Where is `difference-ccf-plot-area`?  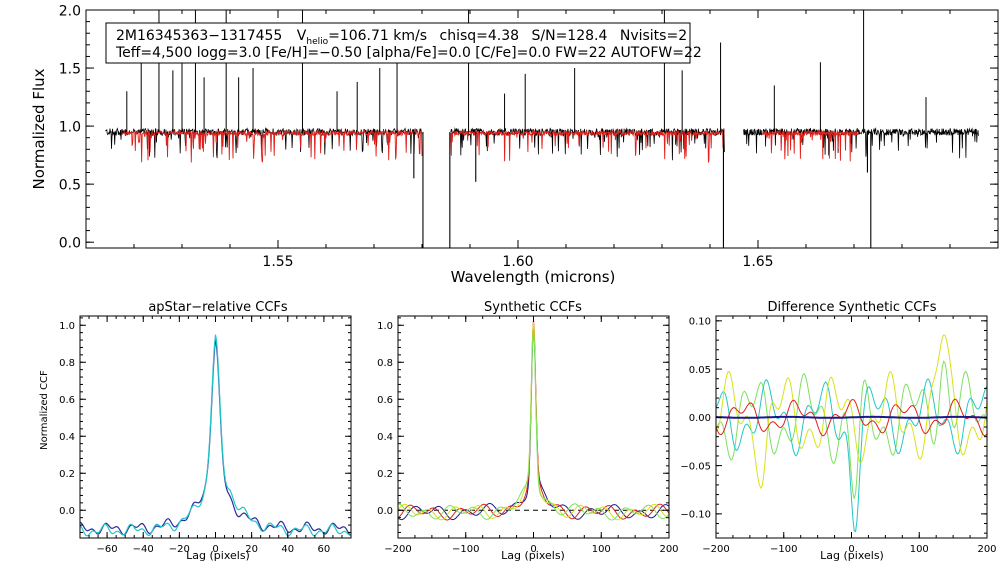
difference-ccf-plot-area is located at coordinates (851, 433).